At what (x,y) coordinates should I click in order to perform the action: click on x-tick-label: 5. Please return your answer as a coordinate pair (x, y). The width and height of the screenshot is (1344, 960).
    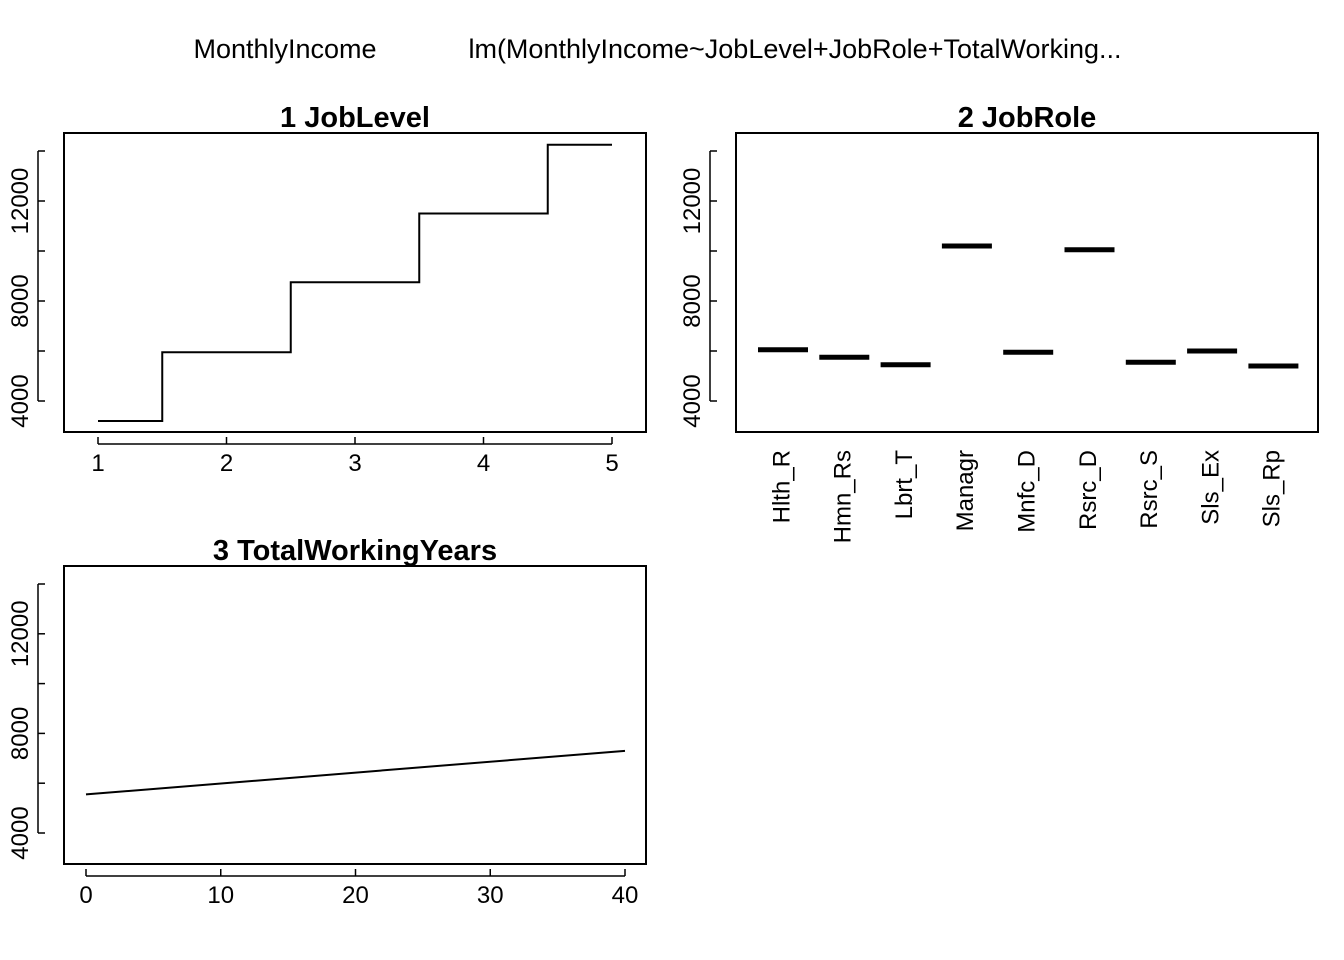
    Looking at the image, I should click on (611, 463).